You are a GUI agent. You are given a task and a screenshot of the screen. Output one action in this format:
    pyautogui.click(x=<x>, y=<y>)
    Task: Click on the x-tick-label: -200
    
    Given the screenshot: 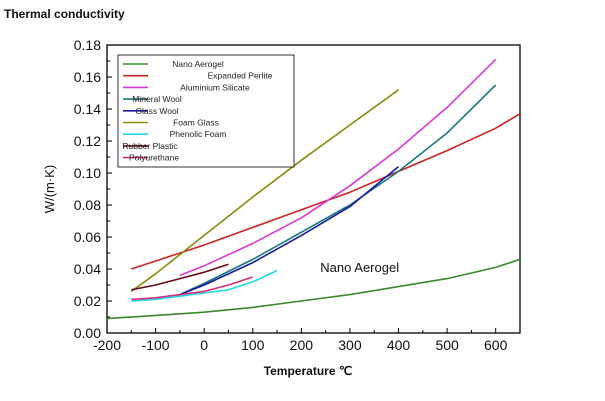 What is the action you would take?
    pyautogui.click(x=107, y=345)
    